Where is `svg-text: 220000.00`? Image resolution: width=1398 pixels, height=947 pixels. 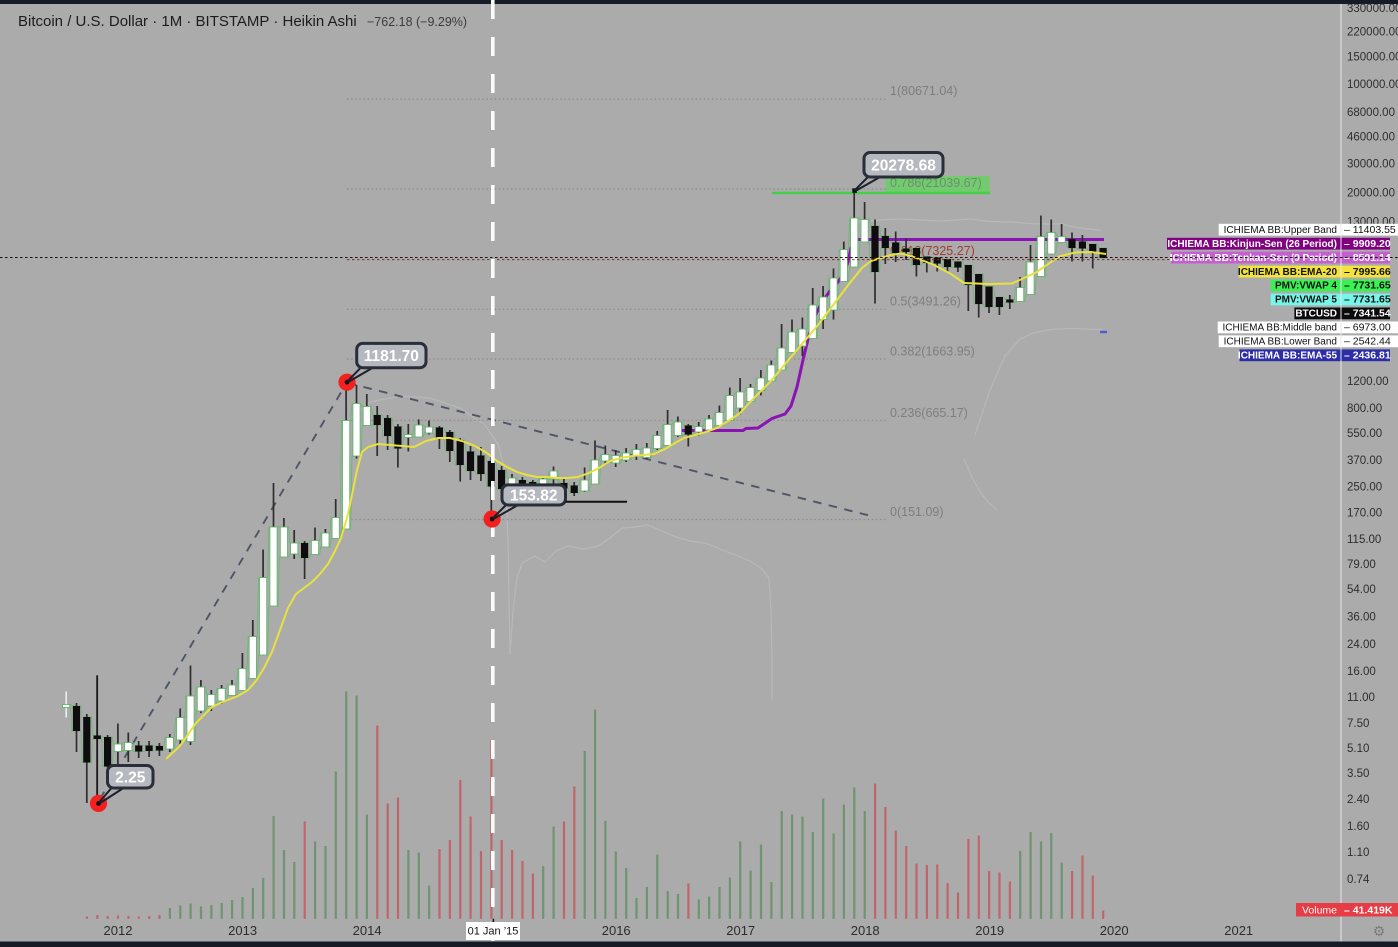
svg-text: 220000.00 is located at coordinates (1372, 33).